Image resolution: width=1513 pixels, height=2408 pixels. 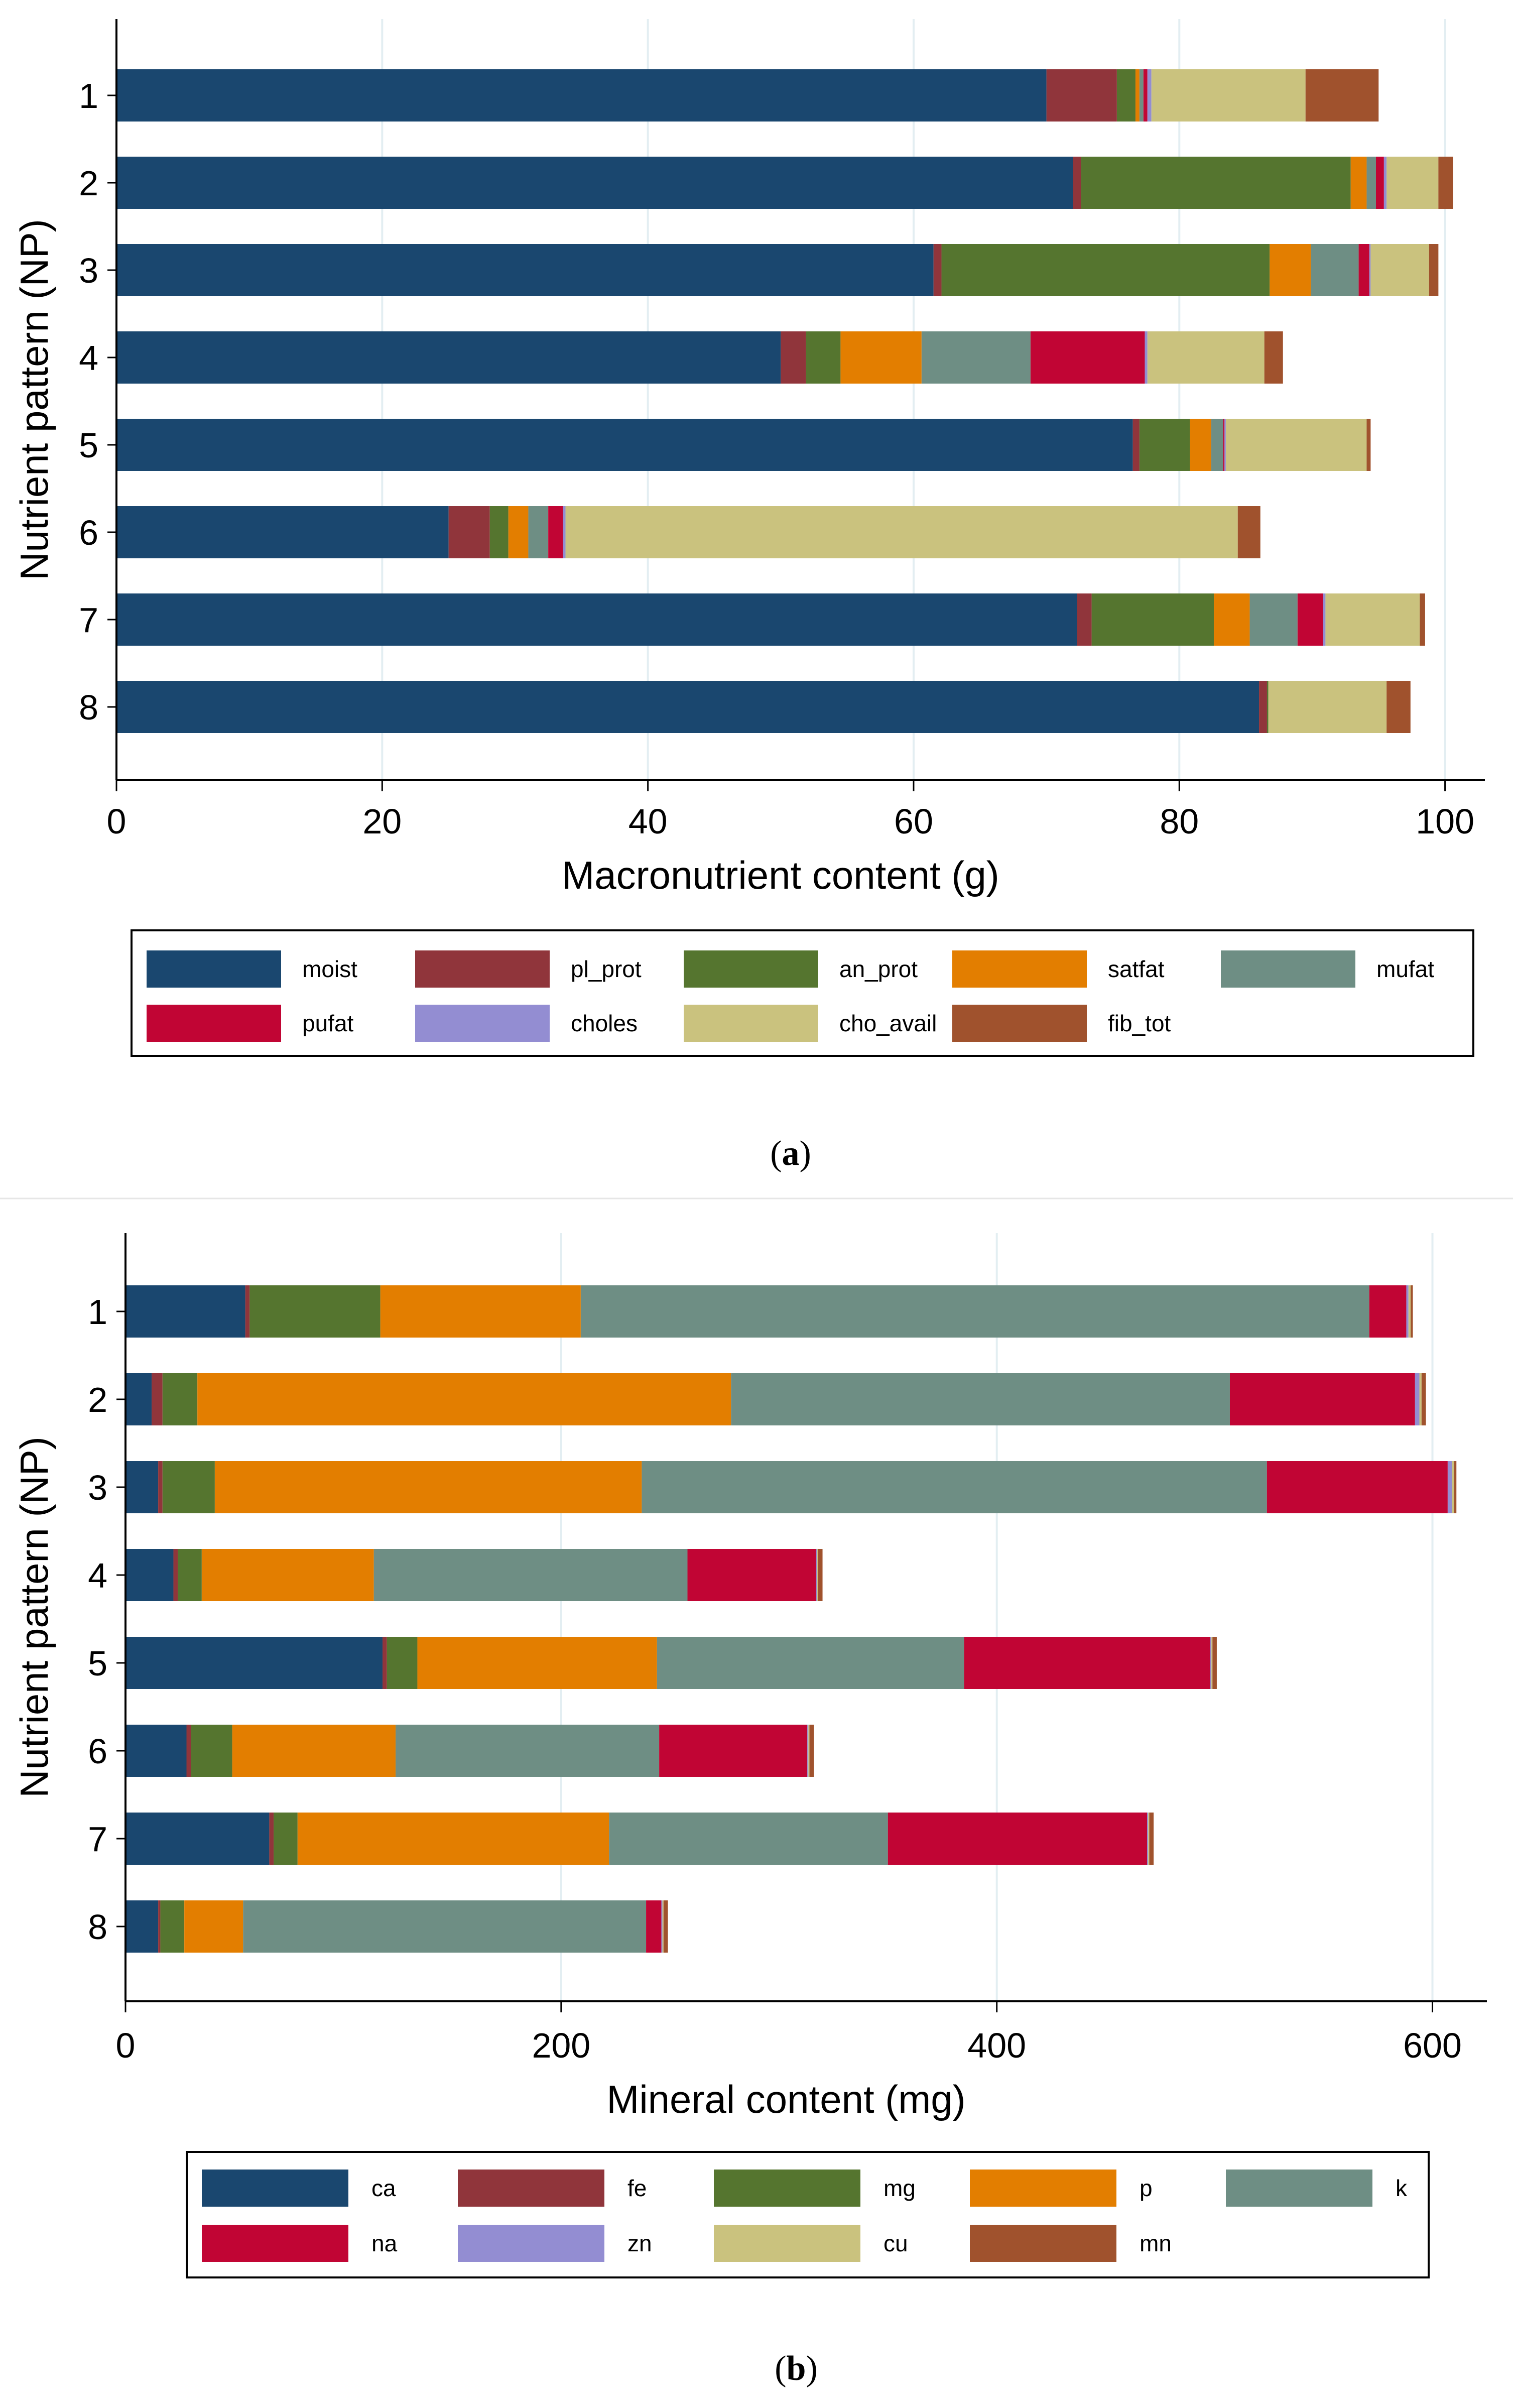 I want to click on bar-segment-mn-np4, so click(x=820, y=1575).